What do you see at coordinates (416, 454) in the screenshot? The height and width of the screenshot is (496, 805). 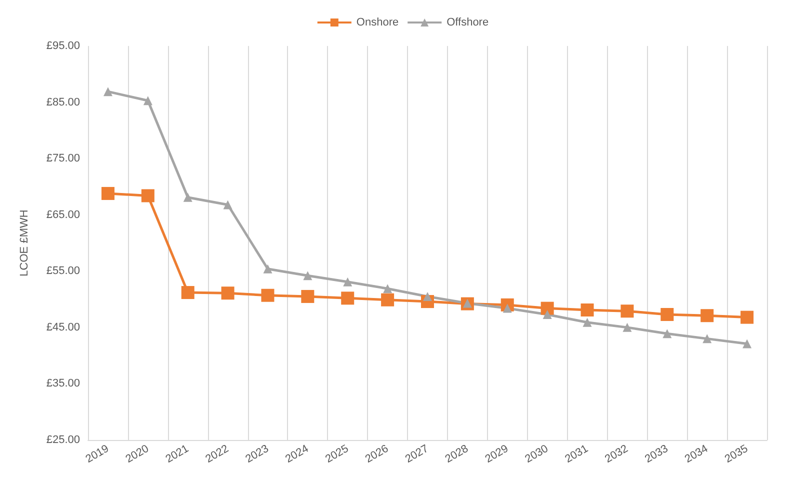 I see `x-tick-label: 2027` at bounding box center [416, 454].